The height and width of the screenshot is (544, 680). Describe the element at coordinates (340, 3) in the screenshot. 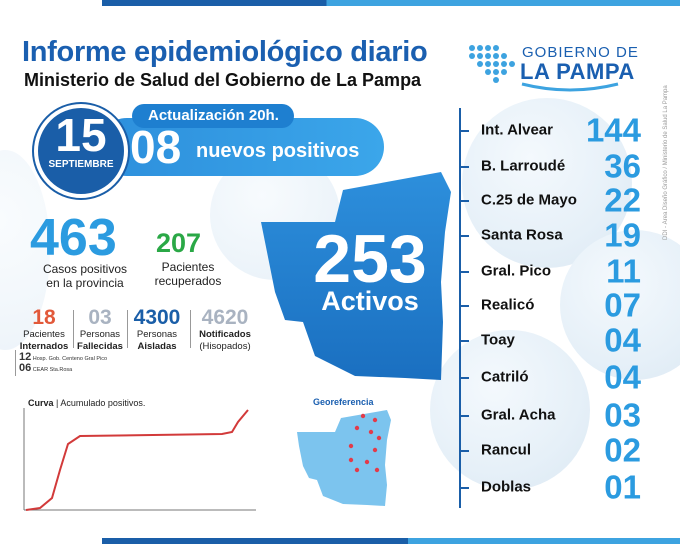

I see `top-stripe` at that location.